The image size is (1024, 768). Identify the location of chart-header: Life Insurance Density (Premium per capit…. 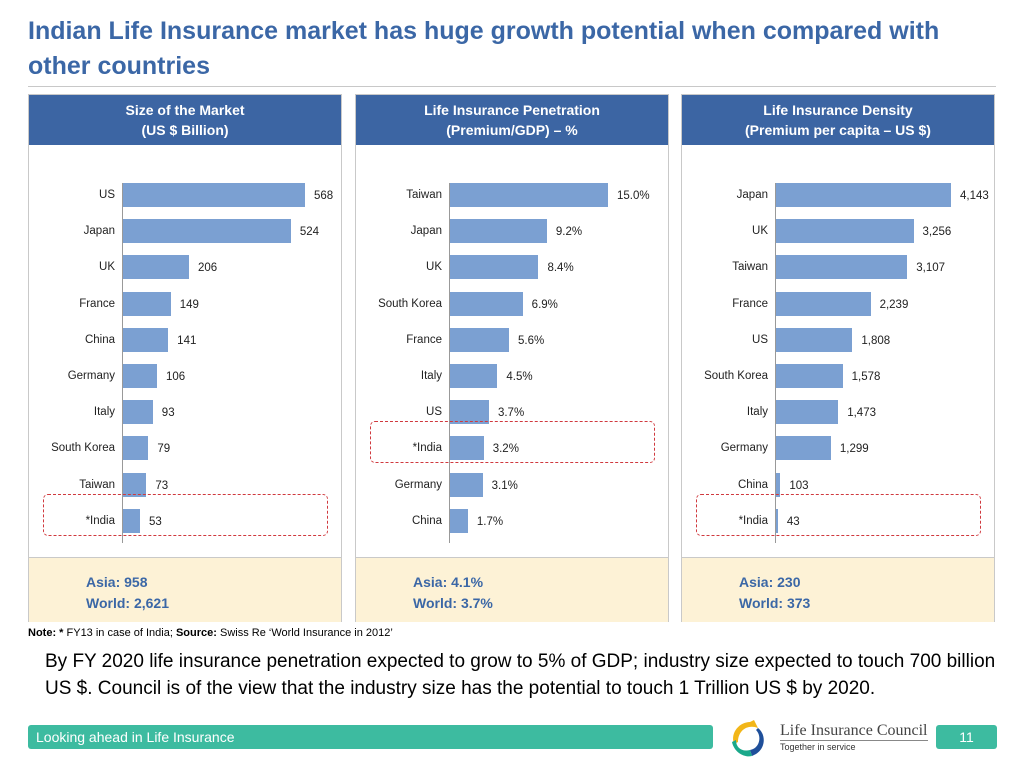
(838, 120).